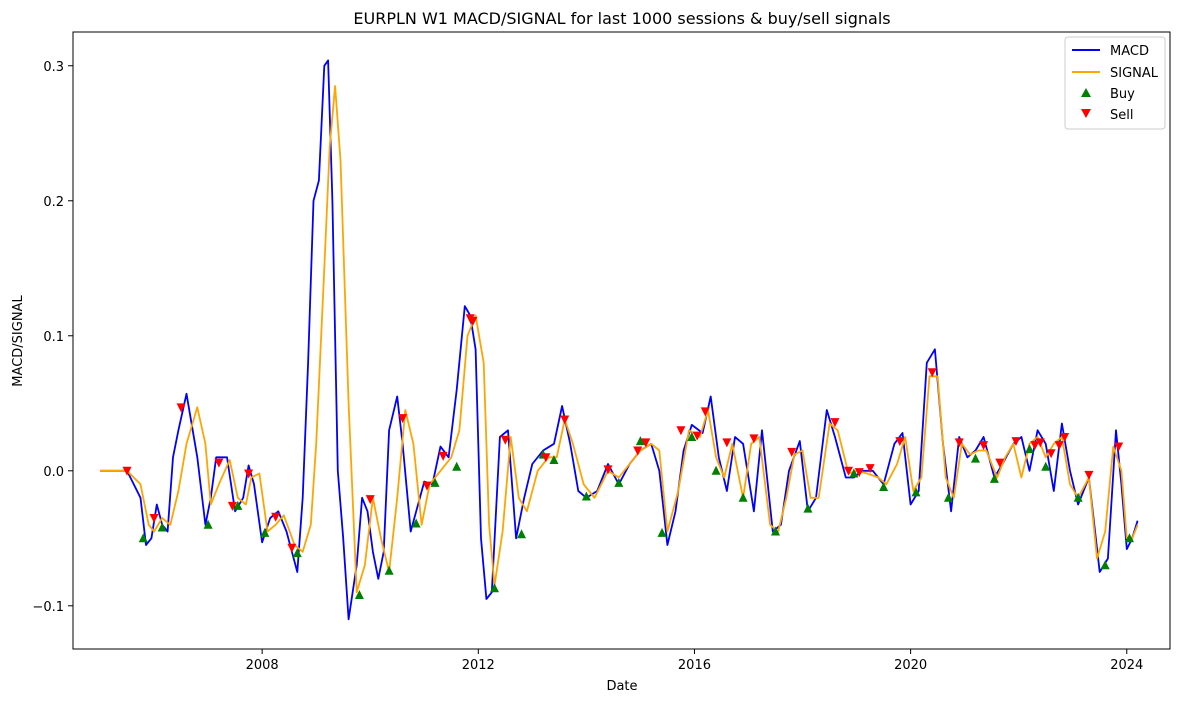 This screenshot has width=1183, height=701. I want to click on y-axis-label: MACD/SIGNAL, so click(18, 341).